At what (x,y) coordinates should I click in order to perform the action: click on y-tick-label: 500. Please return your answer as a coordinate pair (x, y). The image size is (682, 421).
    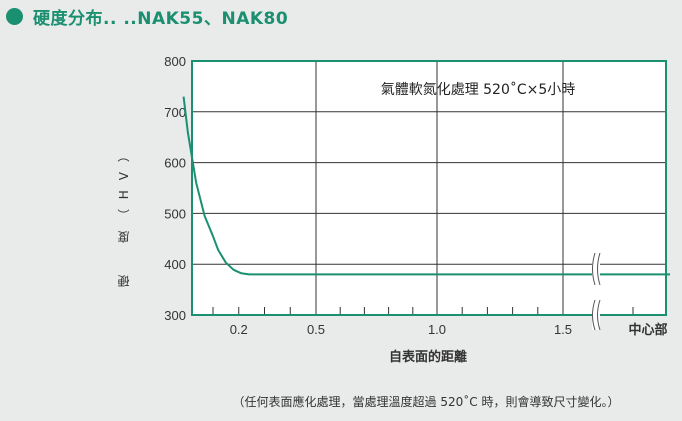
    Looking at the image, I should click on (175, 213).